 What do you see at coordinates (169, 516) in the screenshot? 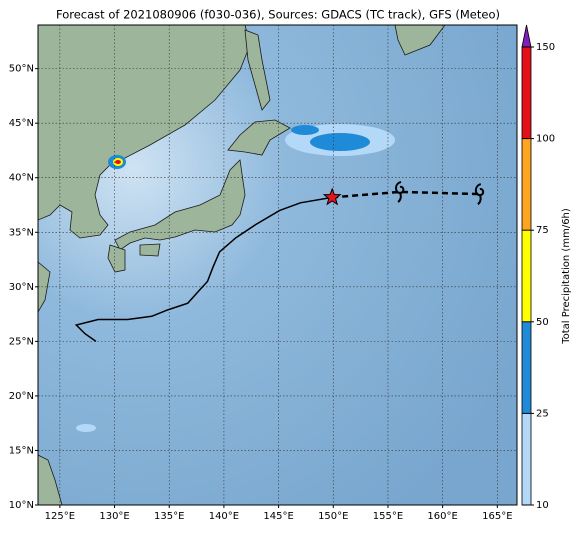
I see `x-tick-label: 135°E` at bounding box center [169, 516].